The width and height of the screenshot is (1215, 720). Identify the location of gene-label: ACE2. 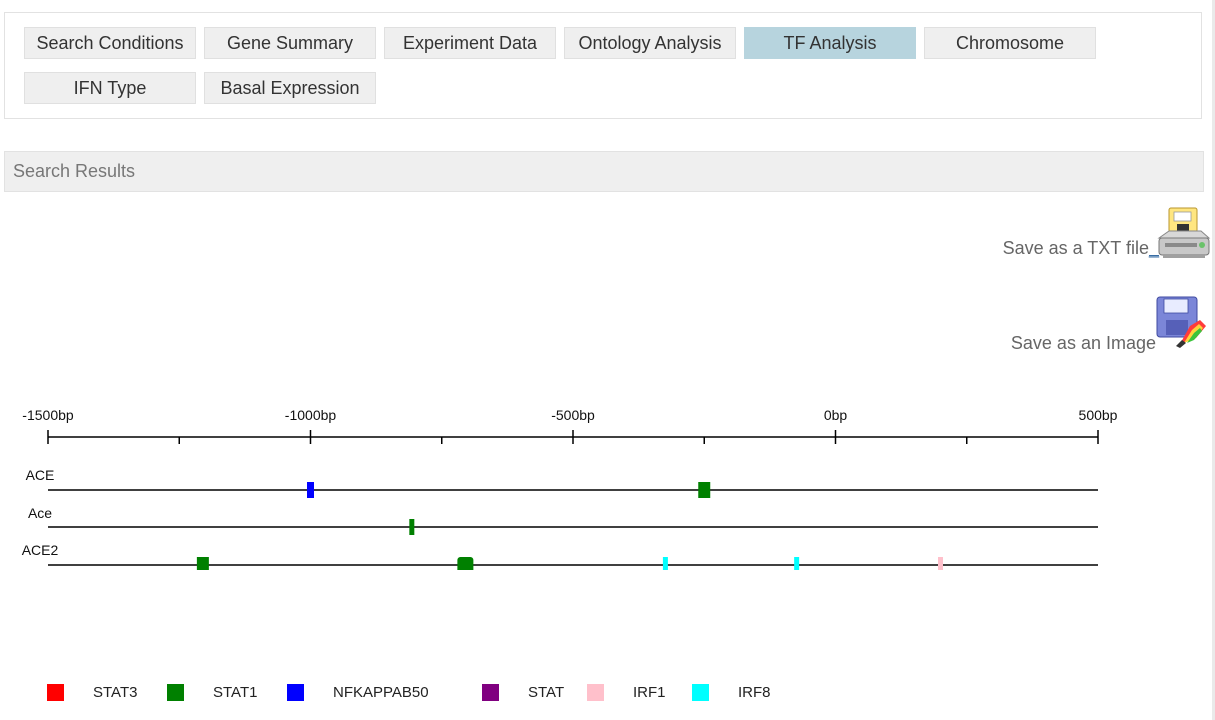
(40, 550).